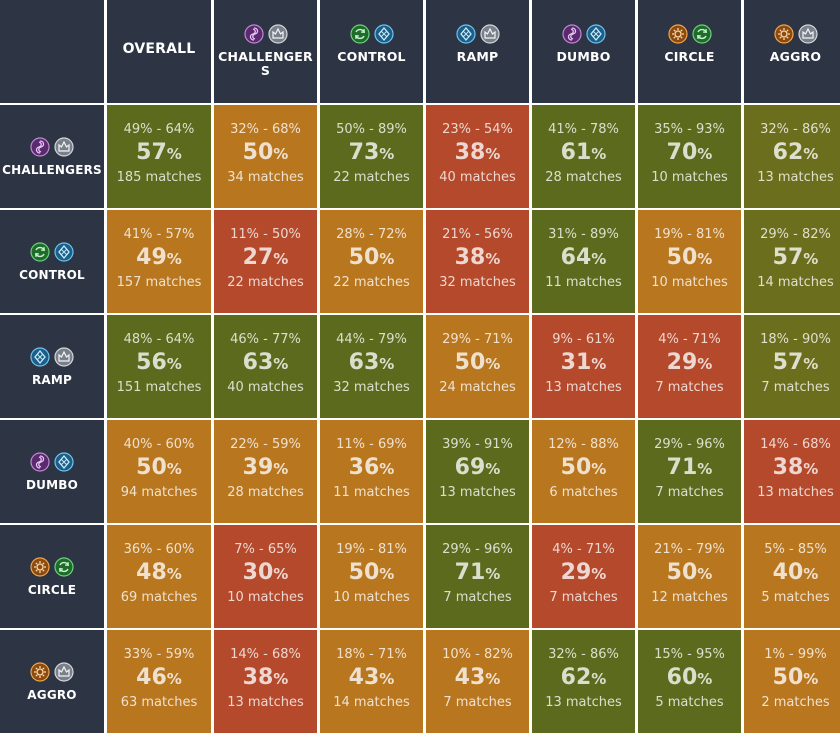 This screenshot has height=736, width=840. Describe the element at coordinates (371, 261) in the screenshot. I see `matchup-cell-control-vs-control: 28% - 72% 50% 22 matches` at that location.